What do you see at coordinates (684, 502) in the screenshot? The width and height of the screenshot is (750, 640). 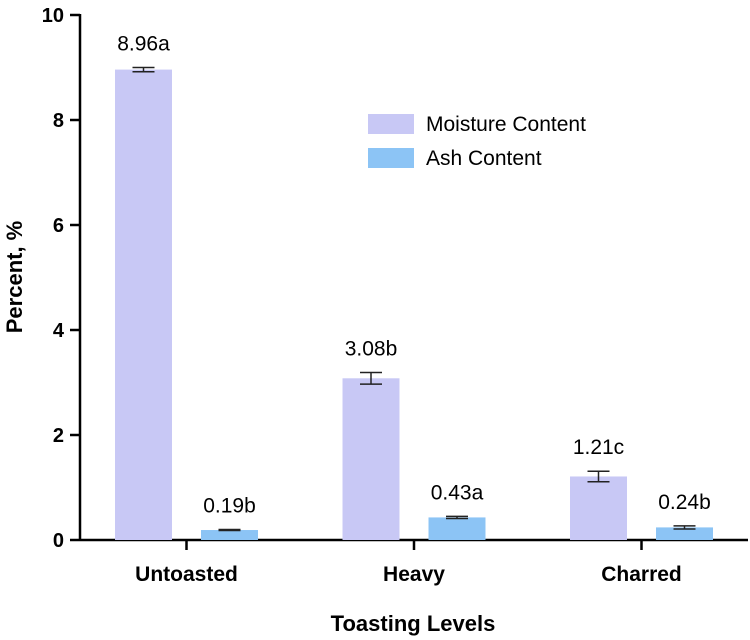 I see `data-label: 0.24b` at bounding box center [684, 502].